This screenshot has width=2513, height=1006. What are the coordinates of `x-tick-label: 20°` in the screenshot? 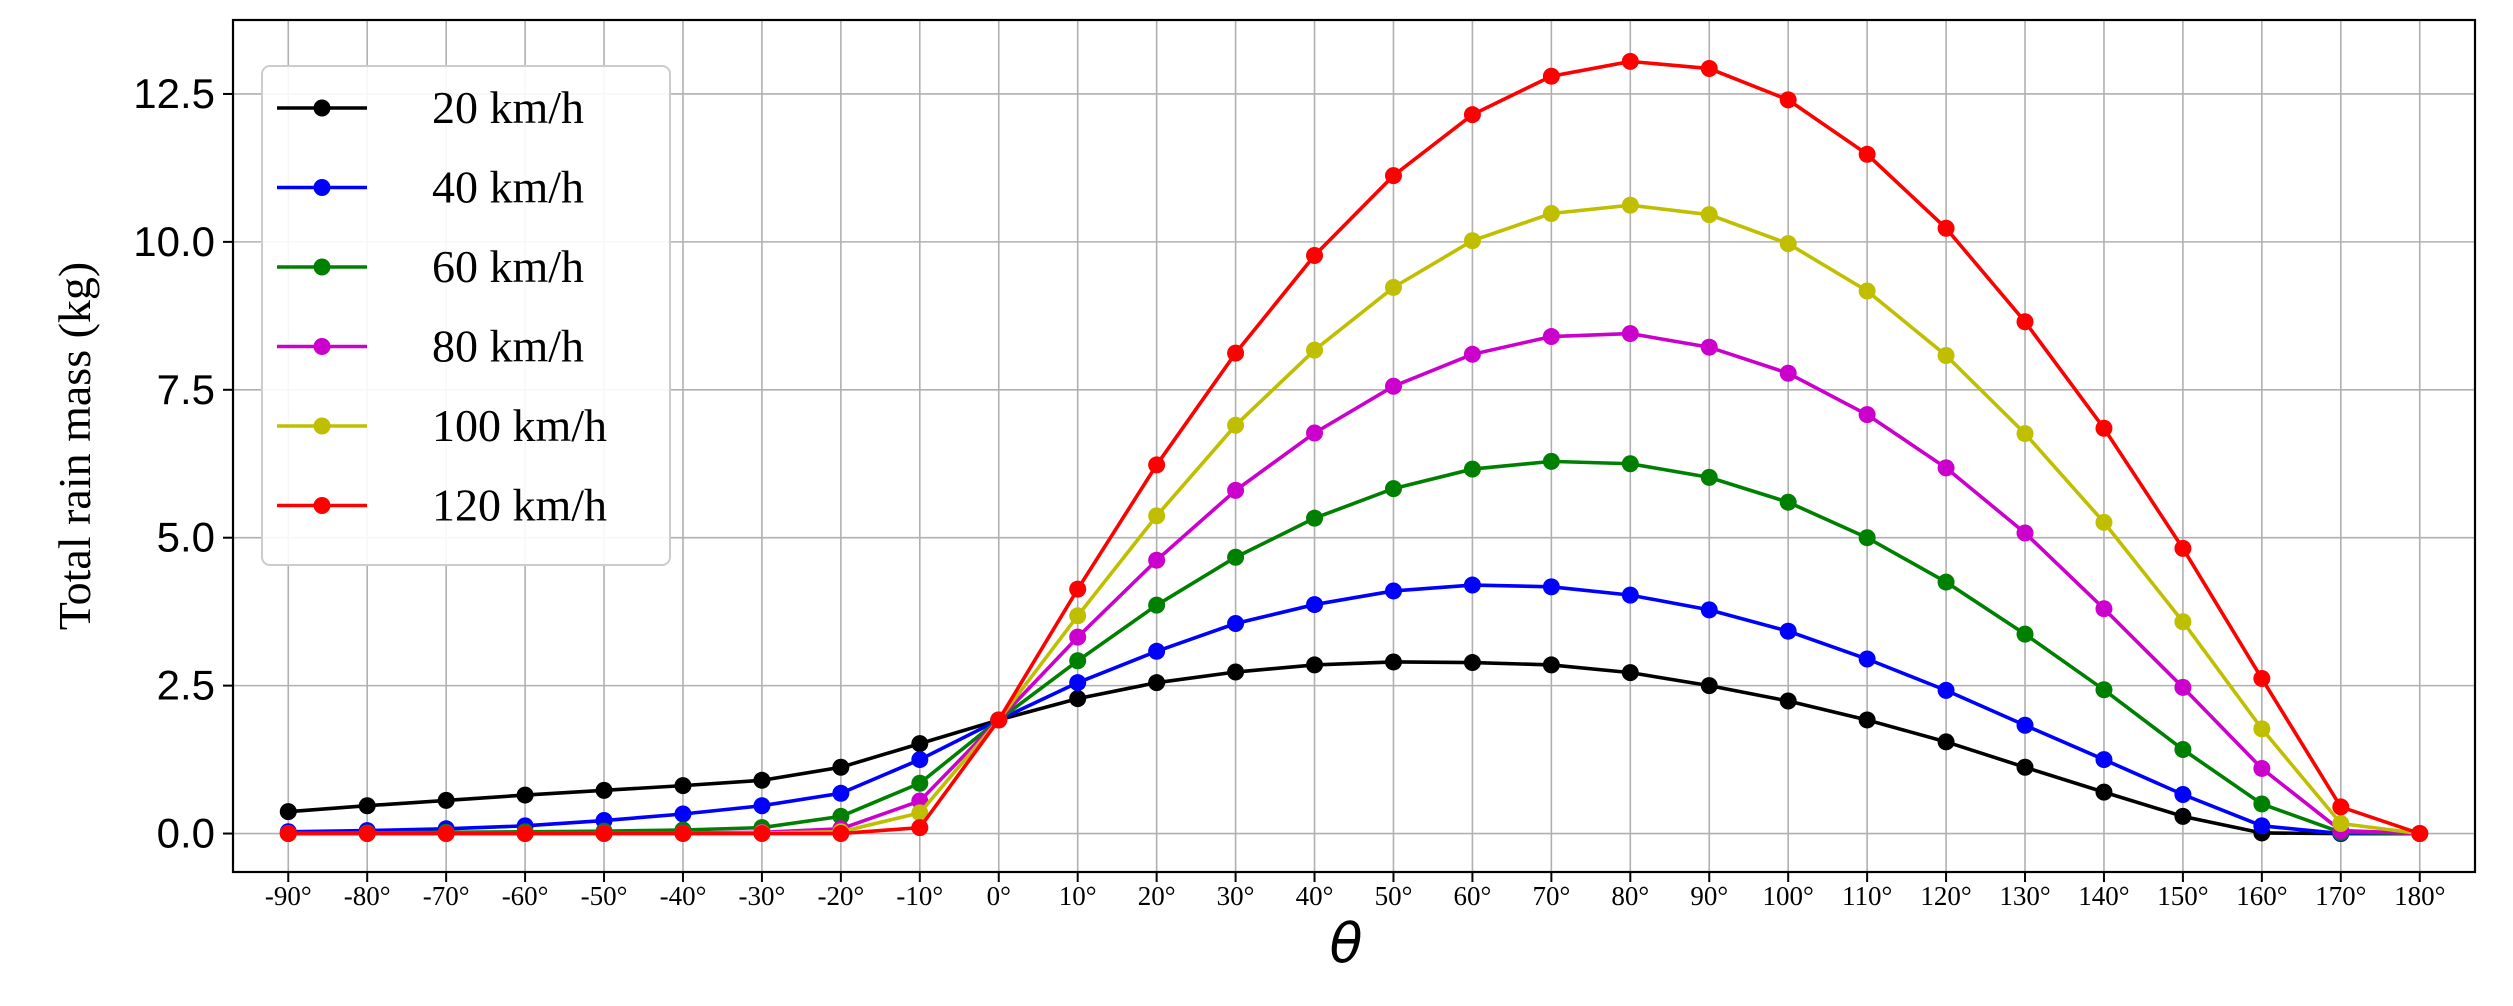 It's located at (1157, 896).